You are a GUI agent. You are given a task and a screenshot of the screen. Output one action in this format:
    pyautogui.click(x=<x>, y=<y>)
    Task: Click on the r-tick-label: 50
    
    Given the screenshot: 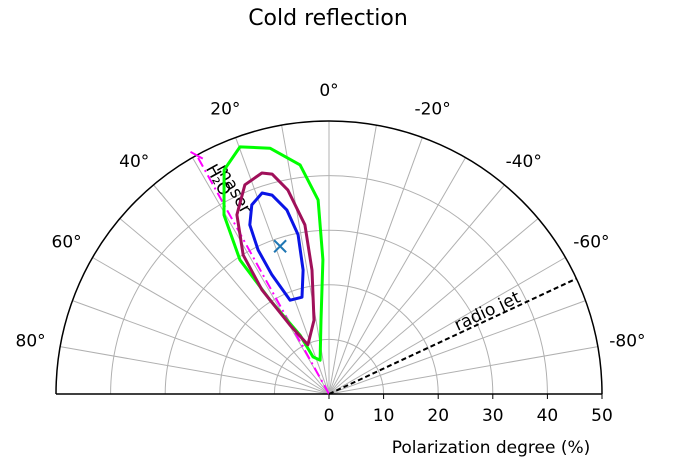 What is the action you would take?
    pyautogui.click(x=602, y=416)
    